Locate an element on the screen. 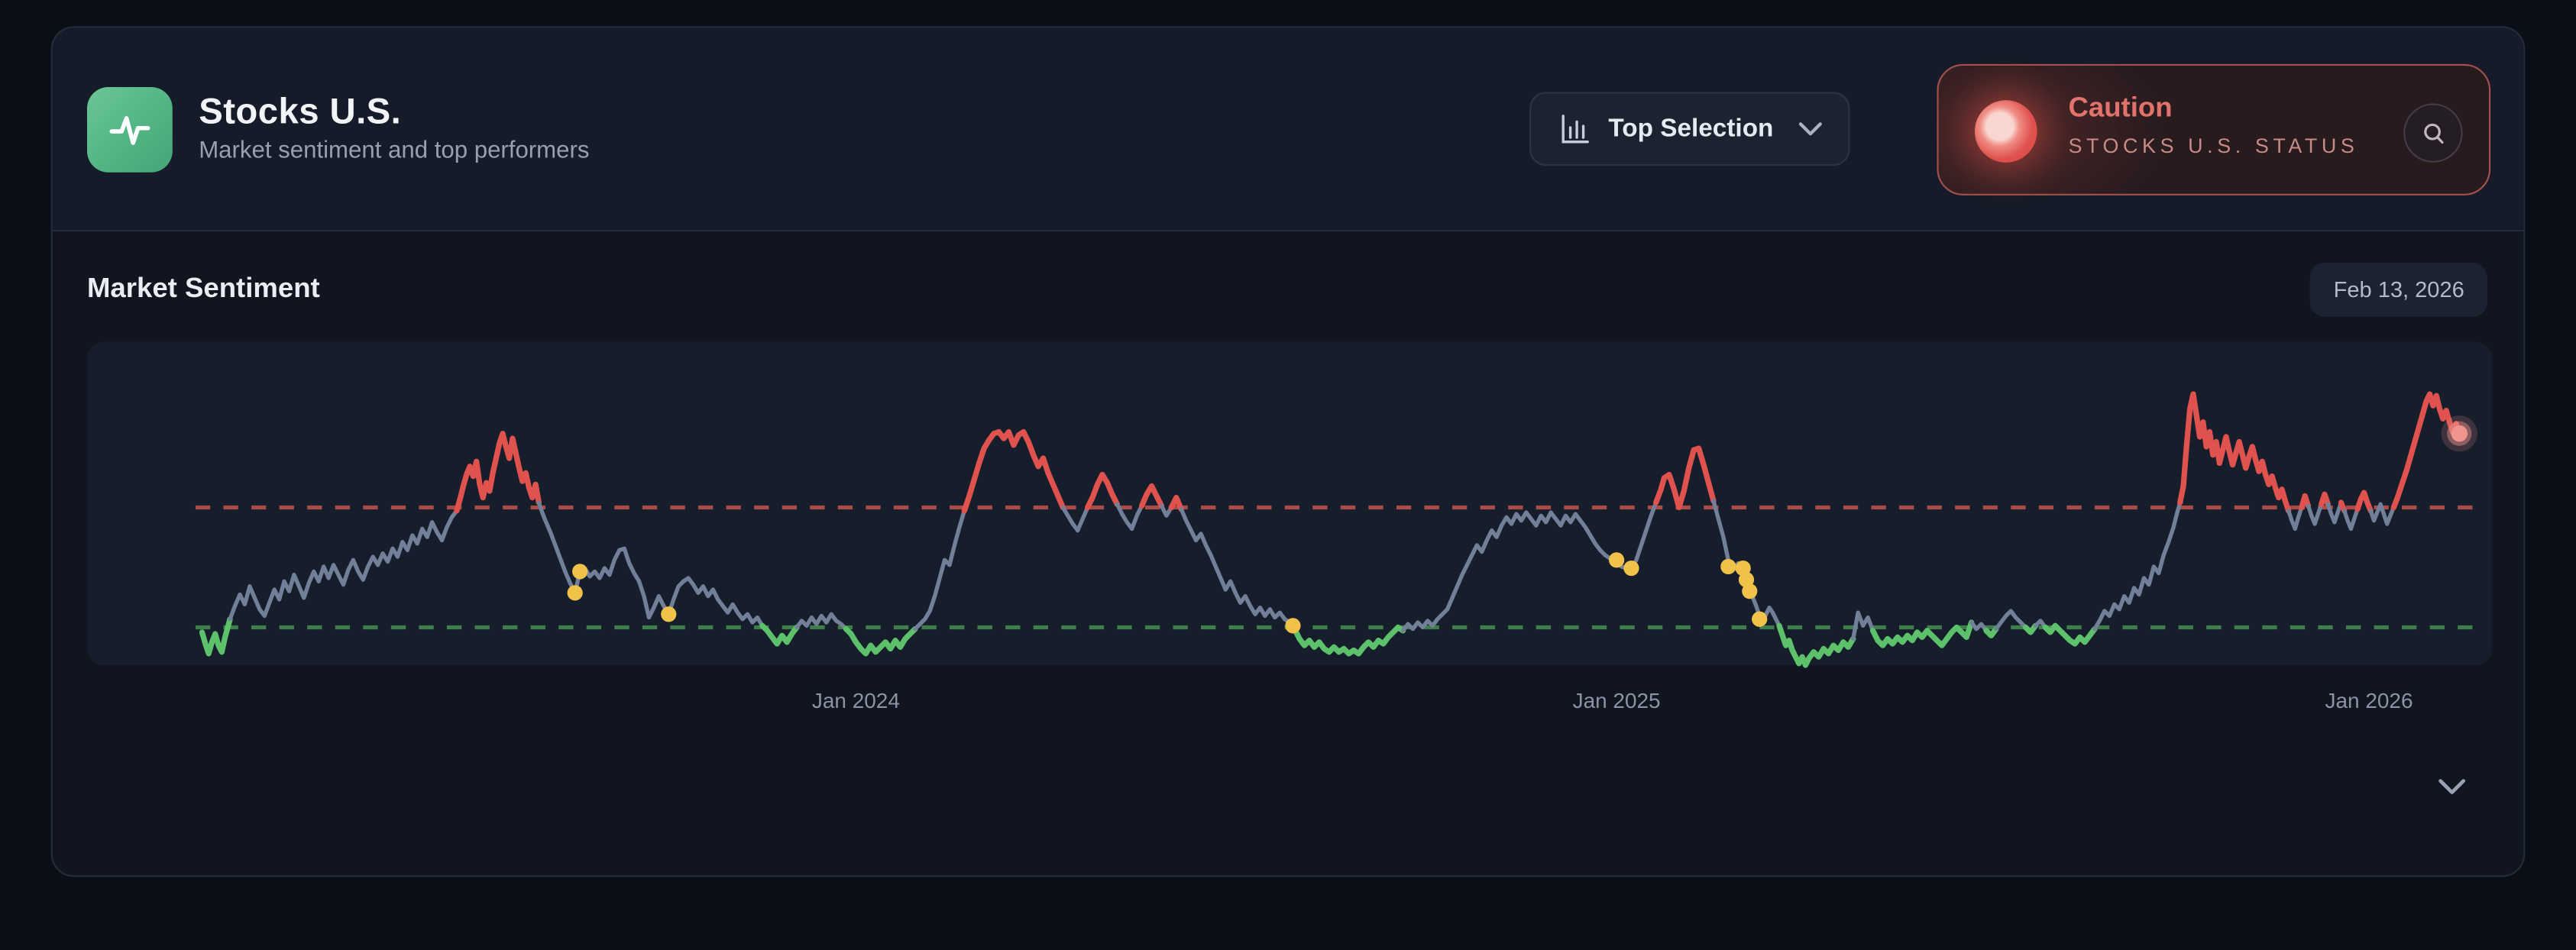  expand-button is located at coordinates (2451, 787).